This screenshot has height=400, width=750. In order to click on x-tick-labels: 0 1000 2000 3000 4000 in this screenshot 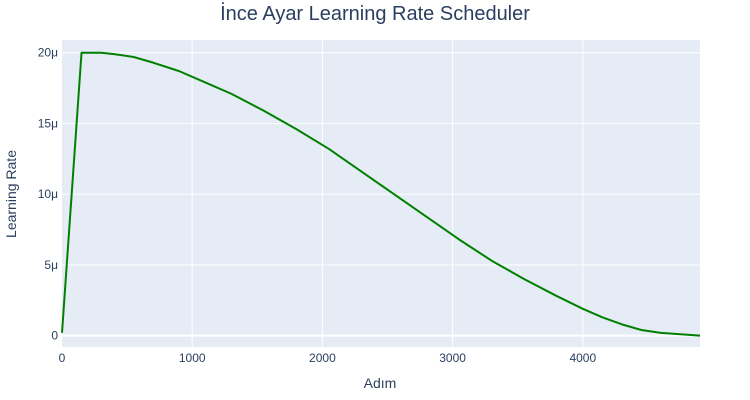, I will do `click(328, 358)`.